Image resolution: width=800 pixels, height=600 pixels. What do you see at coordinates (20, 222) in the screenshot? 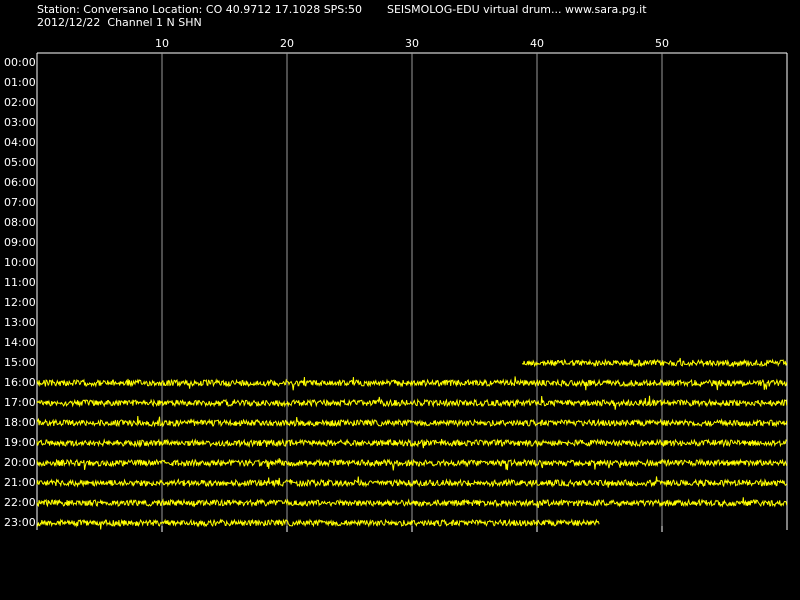
I see `row-label: 08:00` at bounding box center [20, 222].